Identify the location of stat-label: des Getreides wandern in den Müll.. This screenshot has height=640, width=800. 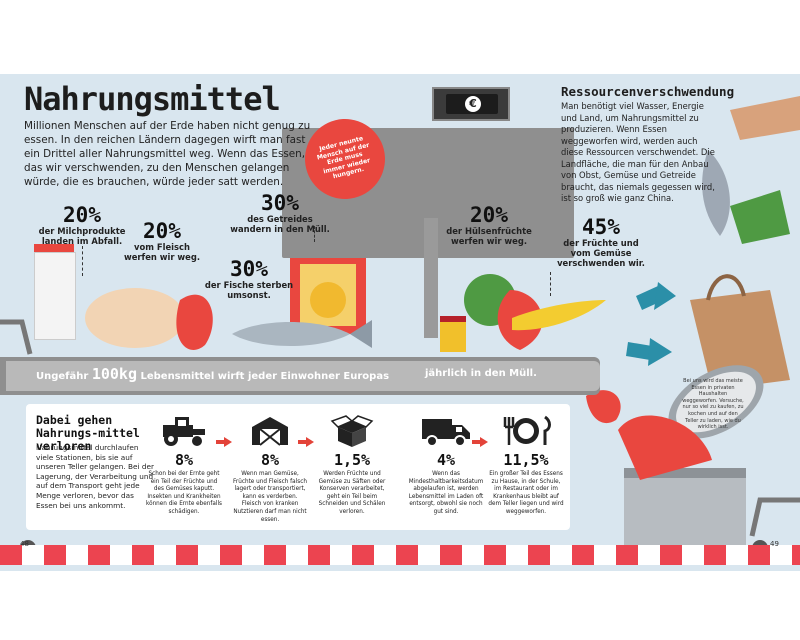
(280, 224).